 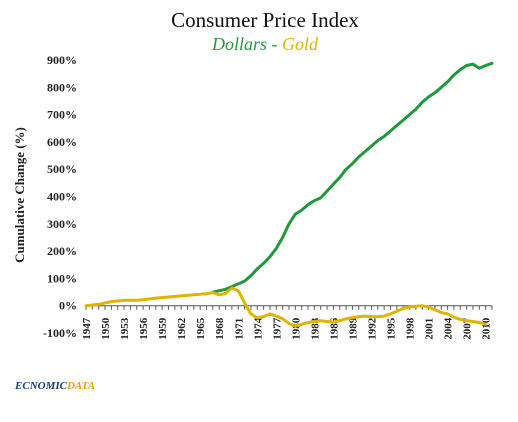 What do you see at coordinates (239, 329) in the screenshot?
I see `x-tick-label: 1971` at bounding box center [239, 329].